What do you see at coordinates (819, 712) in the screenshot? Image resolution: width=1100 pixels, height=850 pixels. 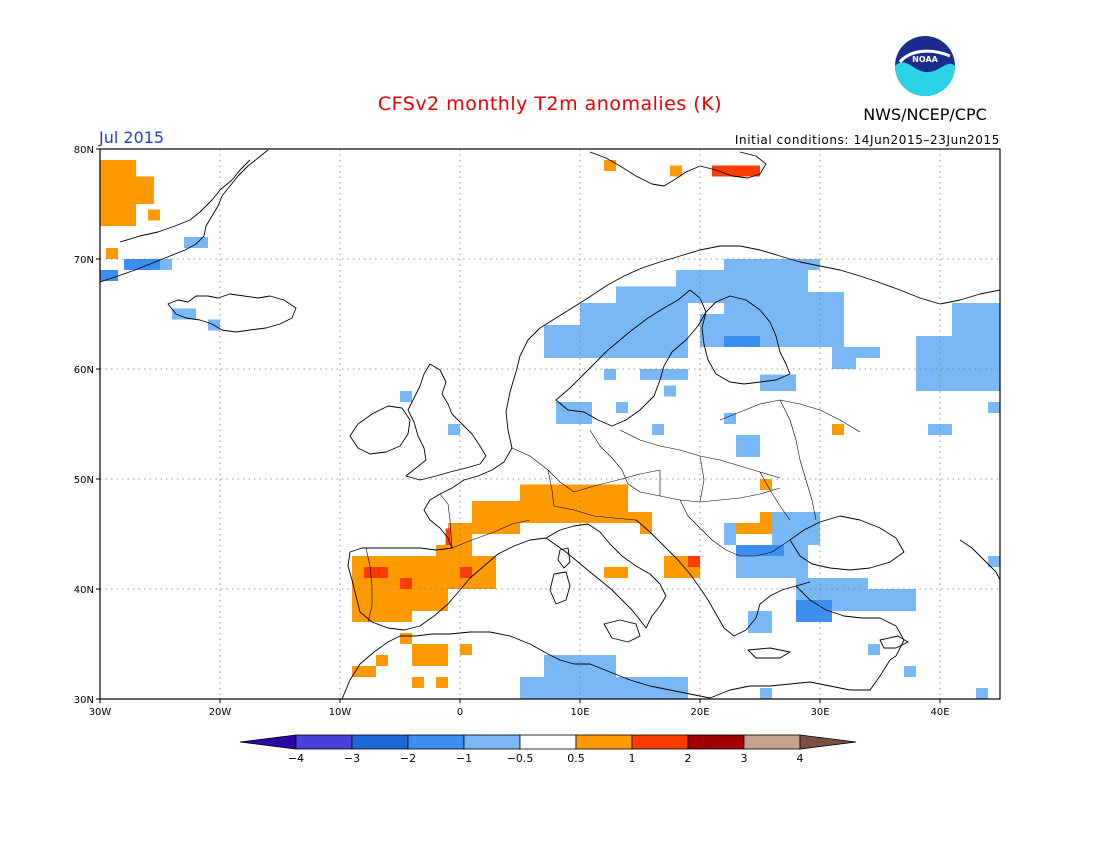 I see `x-tick-label: 30E` at bounding box center [819, 712].